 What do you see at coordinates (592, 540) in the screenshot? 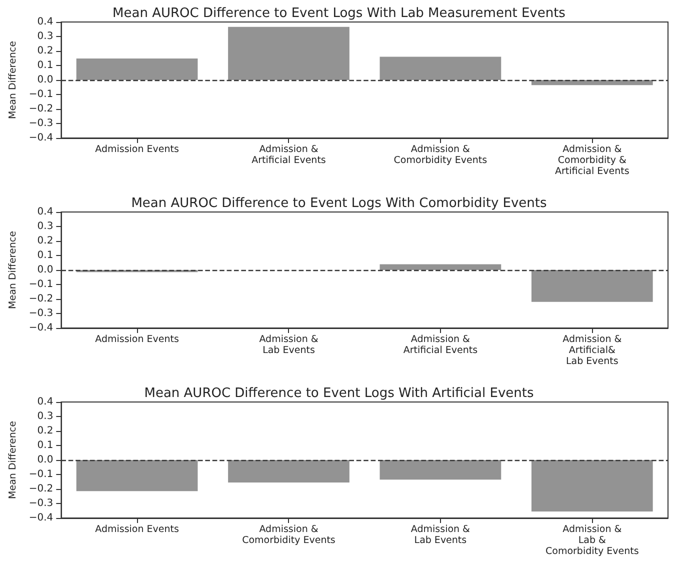
I see `x-tick-label: Admission & Lab & Comorbidity Events` at bounding box center [592, 540].